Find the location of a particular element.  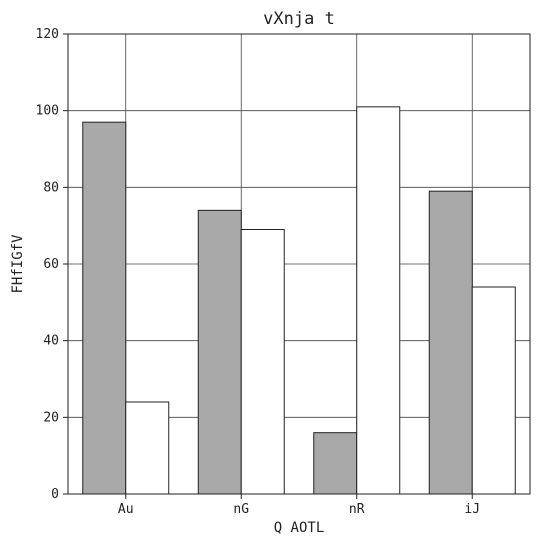

bar-series-1-nR is located at coordinates (335, 463).